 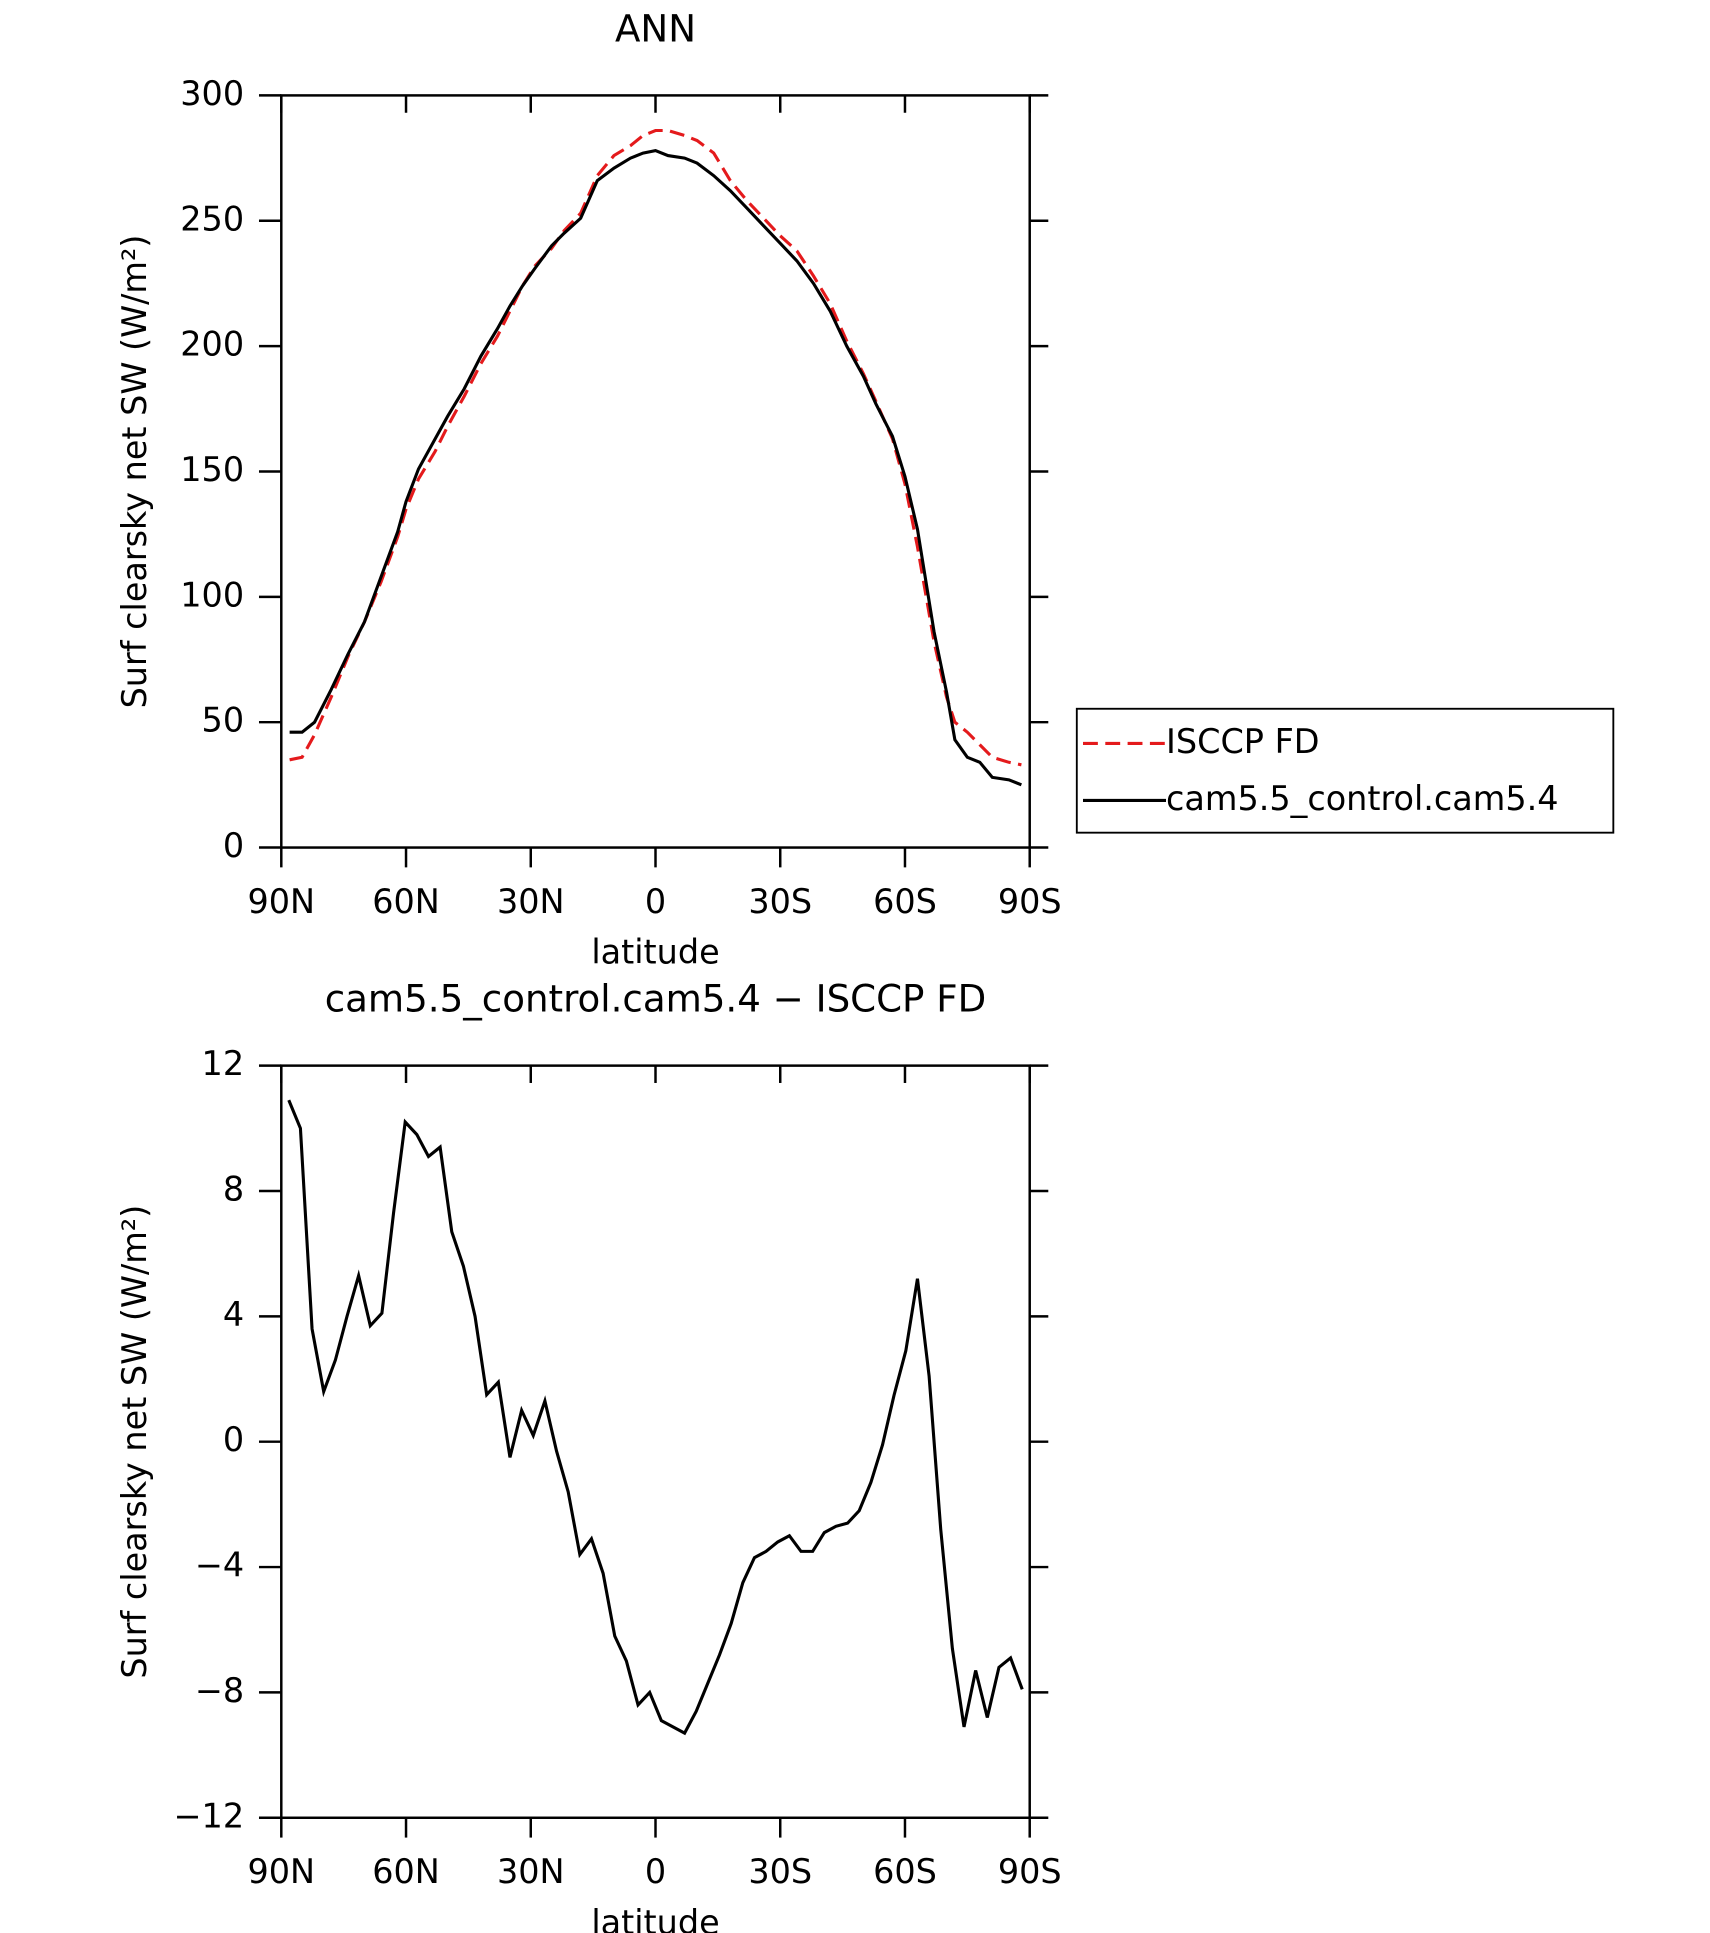 I want to click on chart-title: ANN, so click(x=655, y=28).